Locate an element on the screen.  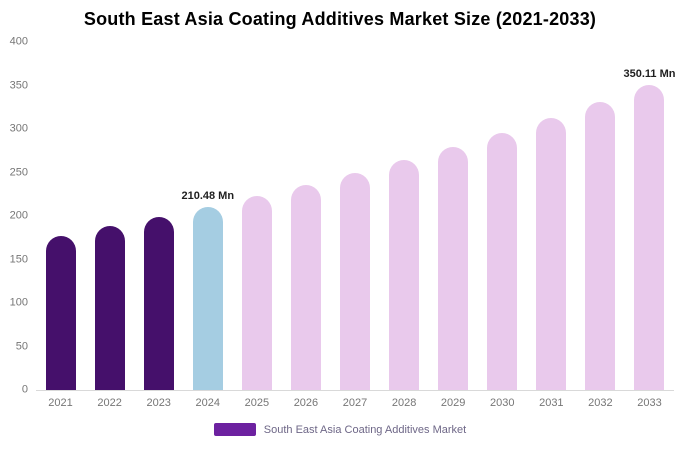
bar-2030 is located at coordinates (502, 261).